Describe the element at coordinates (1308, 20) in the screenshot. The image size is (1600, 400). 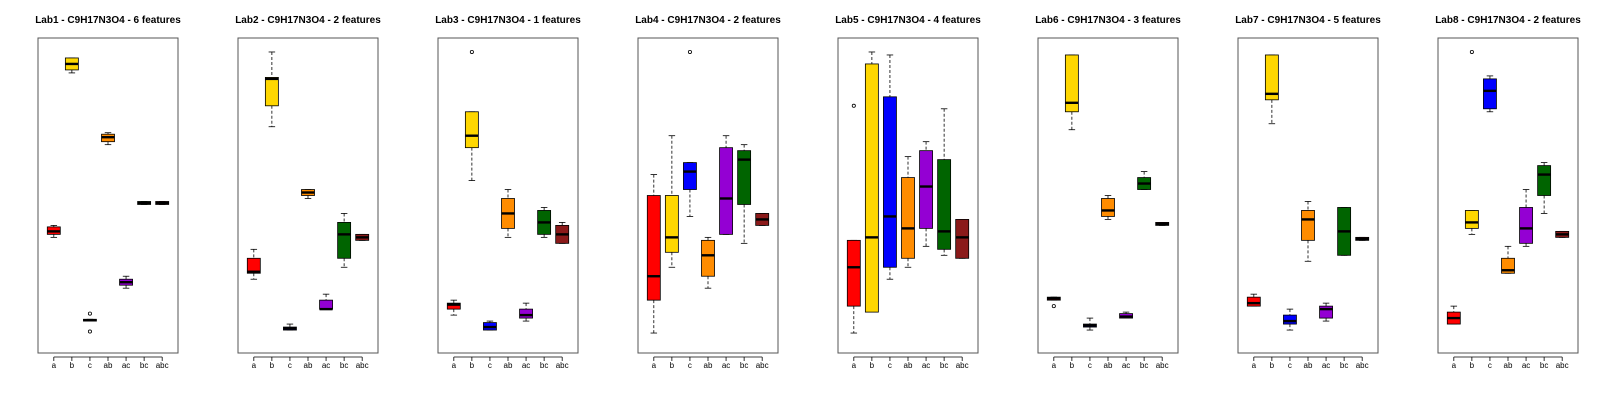
I see `chart-title: Lab7 - C9H17N3O4 - 5 features` at that location.